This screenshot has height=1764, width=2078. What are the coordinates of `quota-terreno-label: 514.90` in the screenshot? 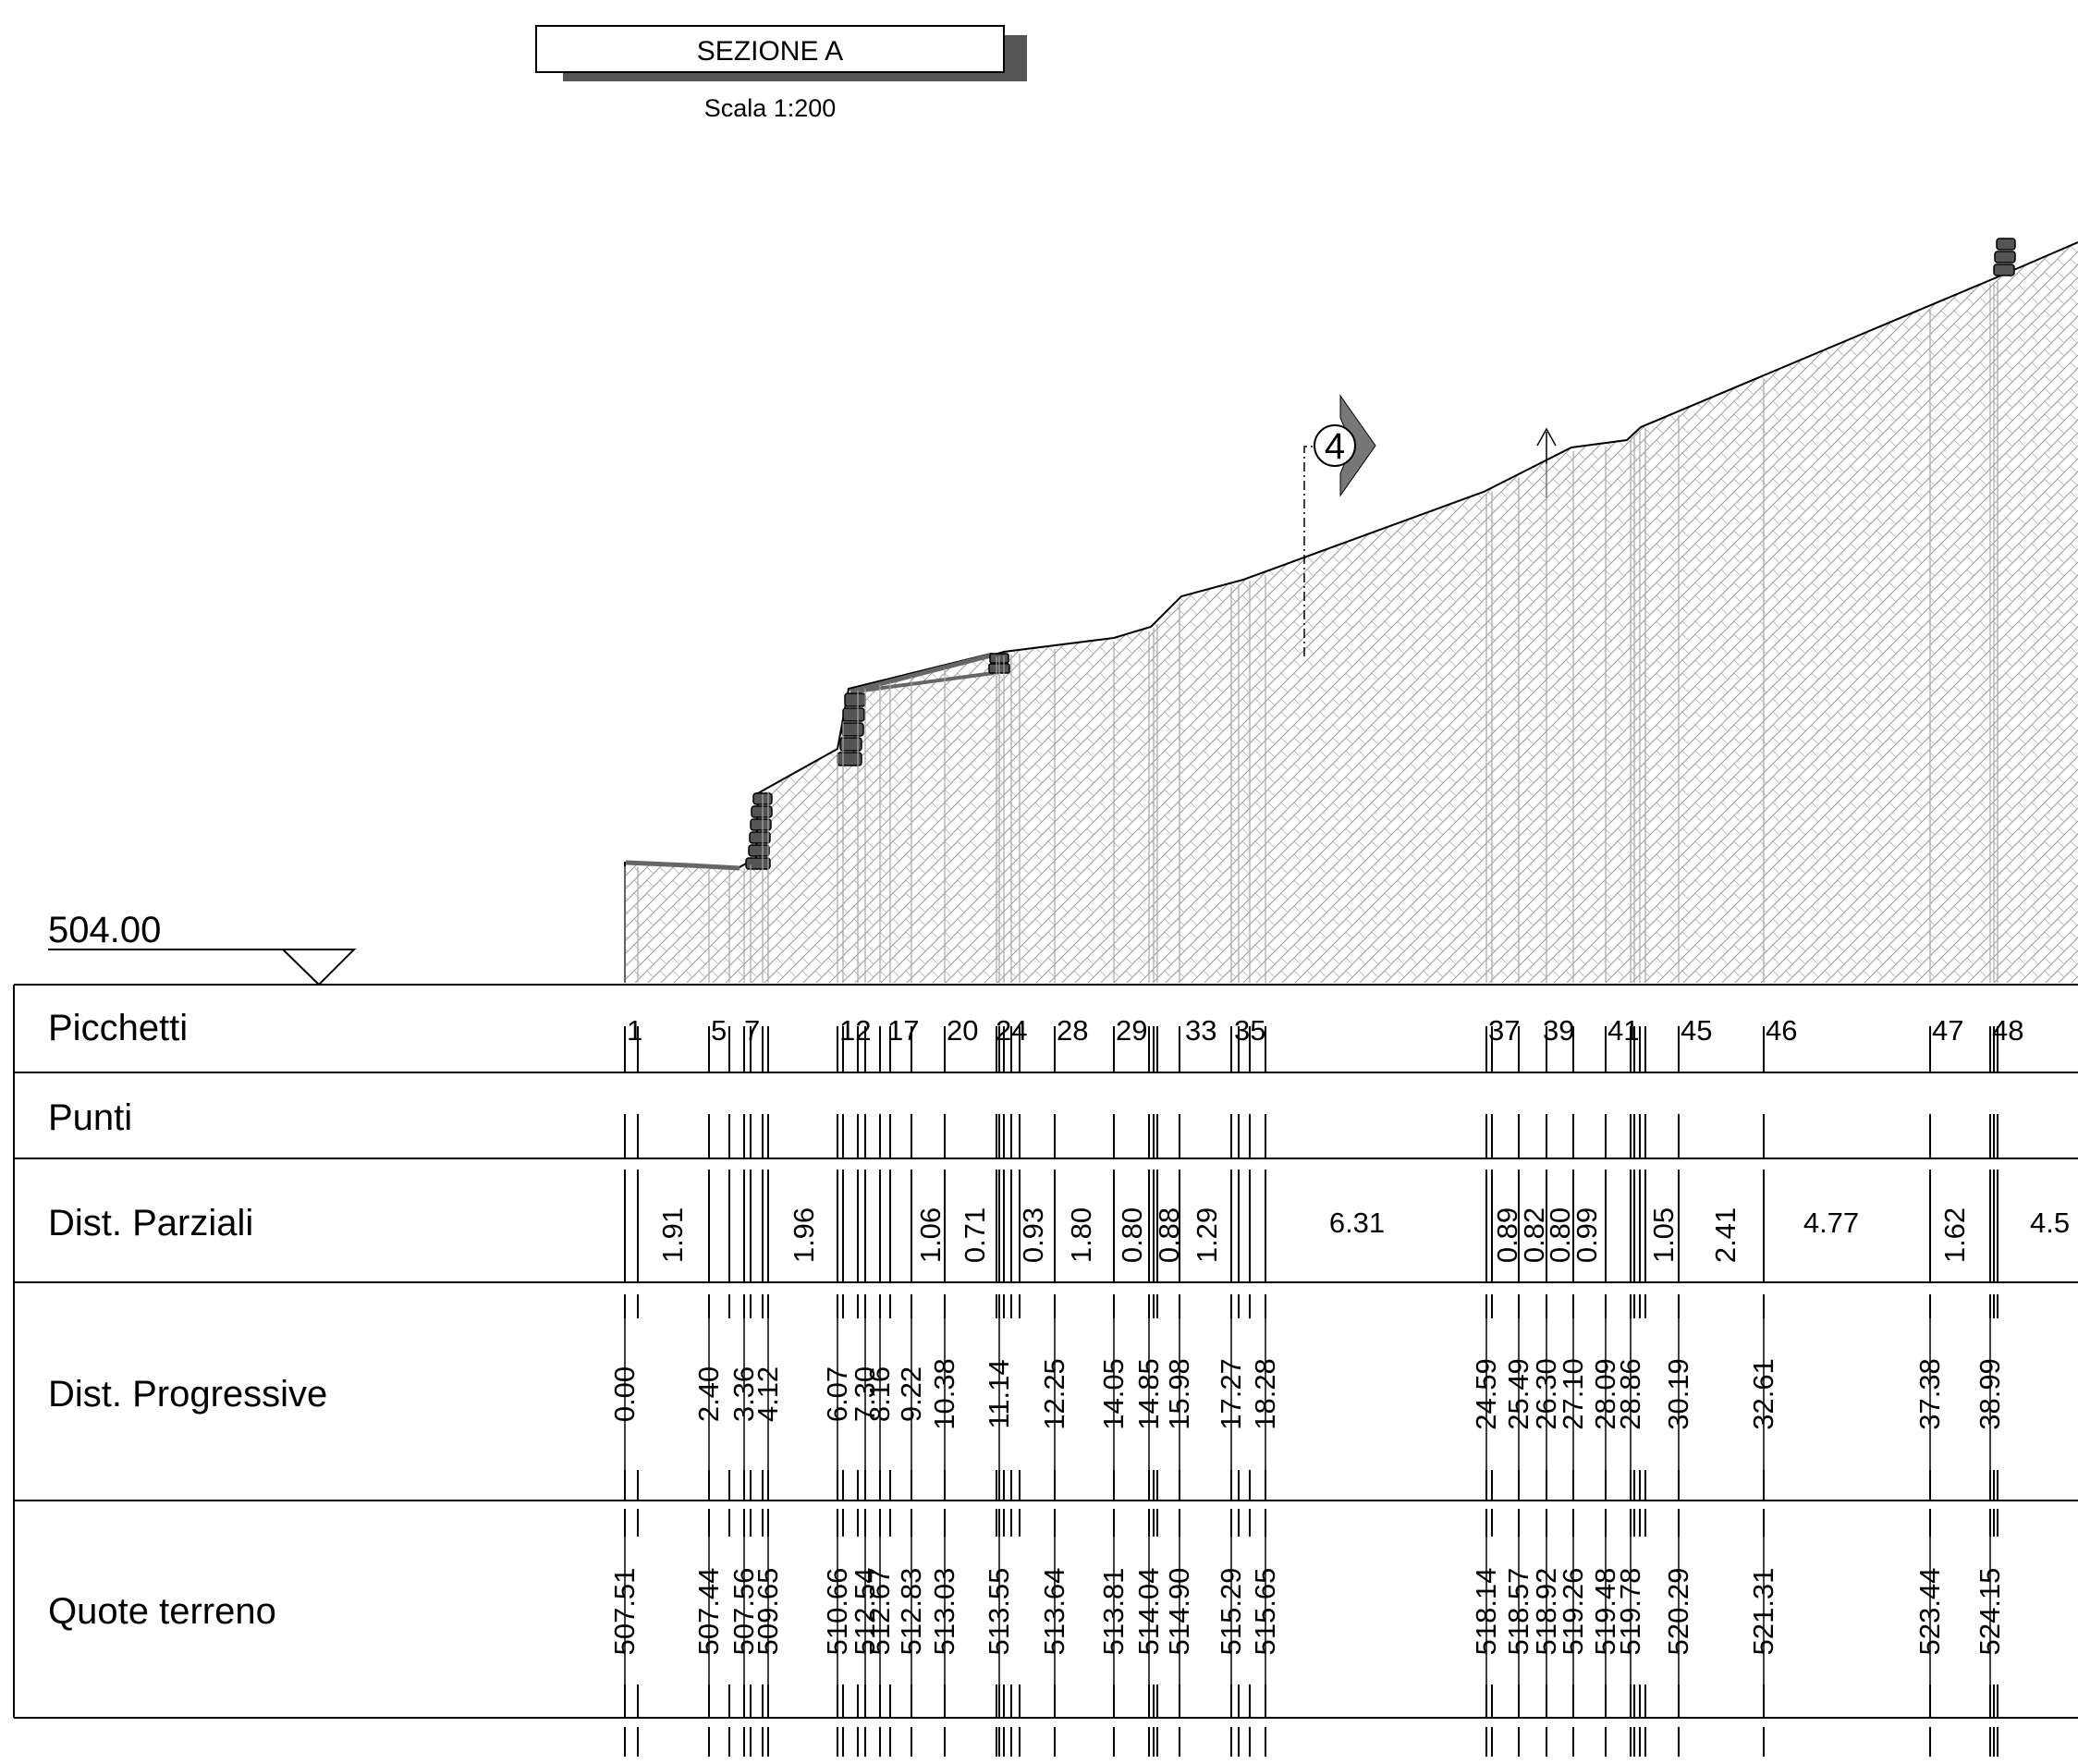 It's located at (1179, 1612).